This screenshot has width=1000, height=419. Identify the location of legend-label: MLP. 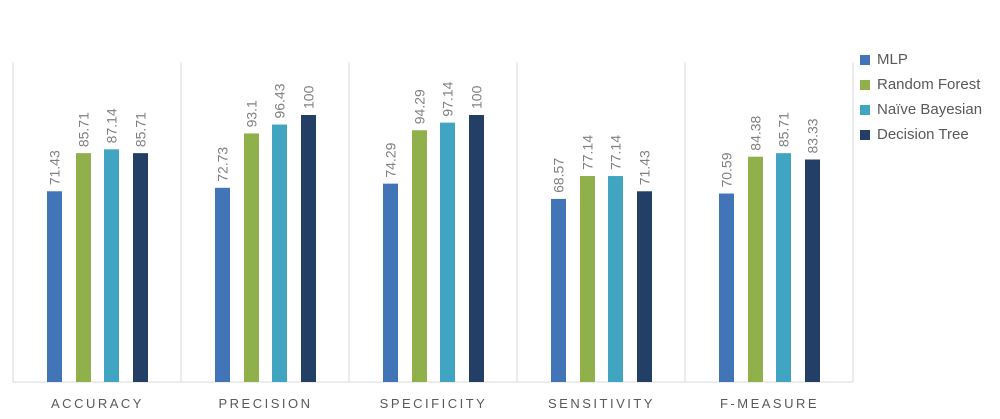
(892, 59).